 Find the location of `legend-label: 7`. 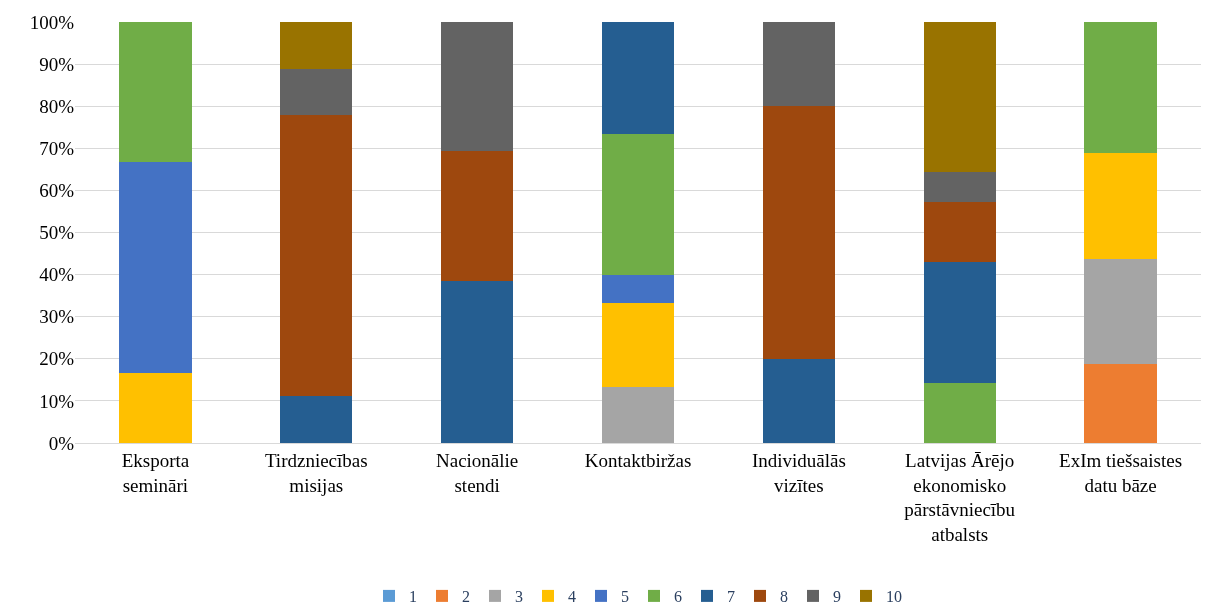

legend-label: 7 is located at coordinates (731, 597).